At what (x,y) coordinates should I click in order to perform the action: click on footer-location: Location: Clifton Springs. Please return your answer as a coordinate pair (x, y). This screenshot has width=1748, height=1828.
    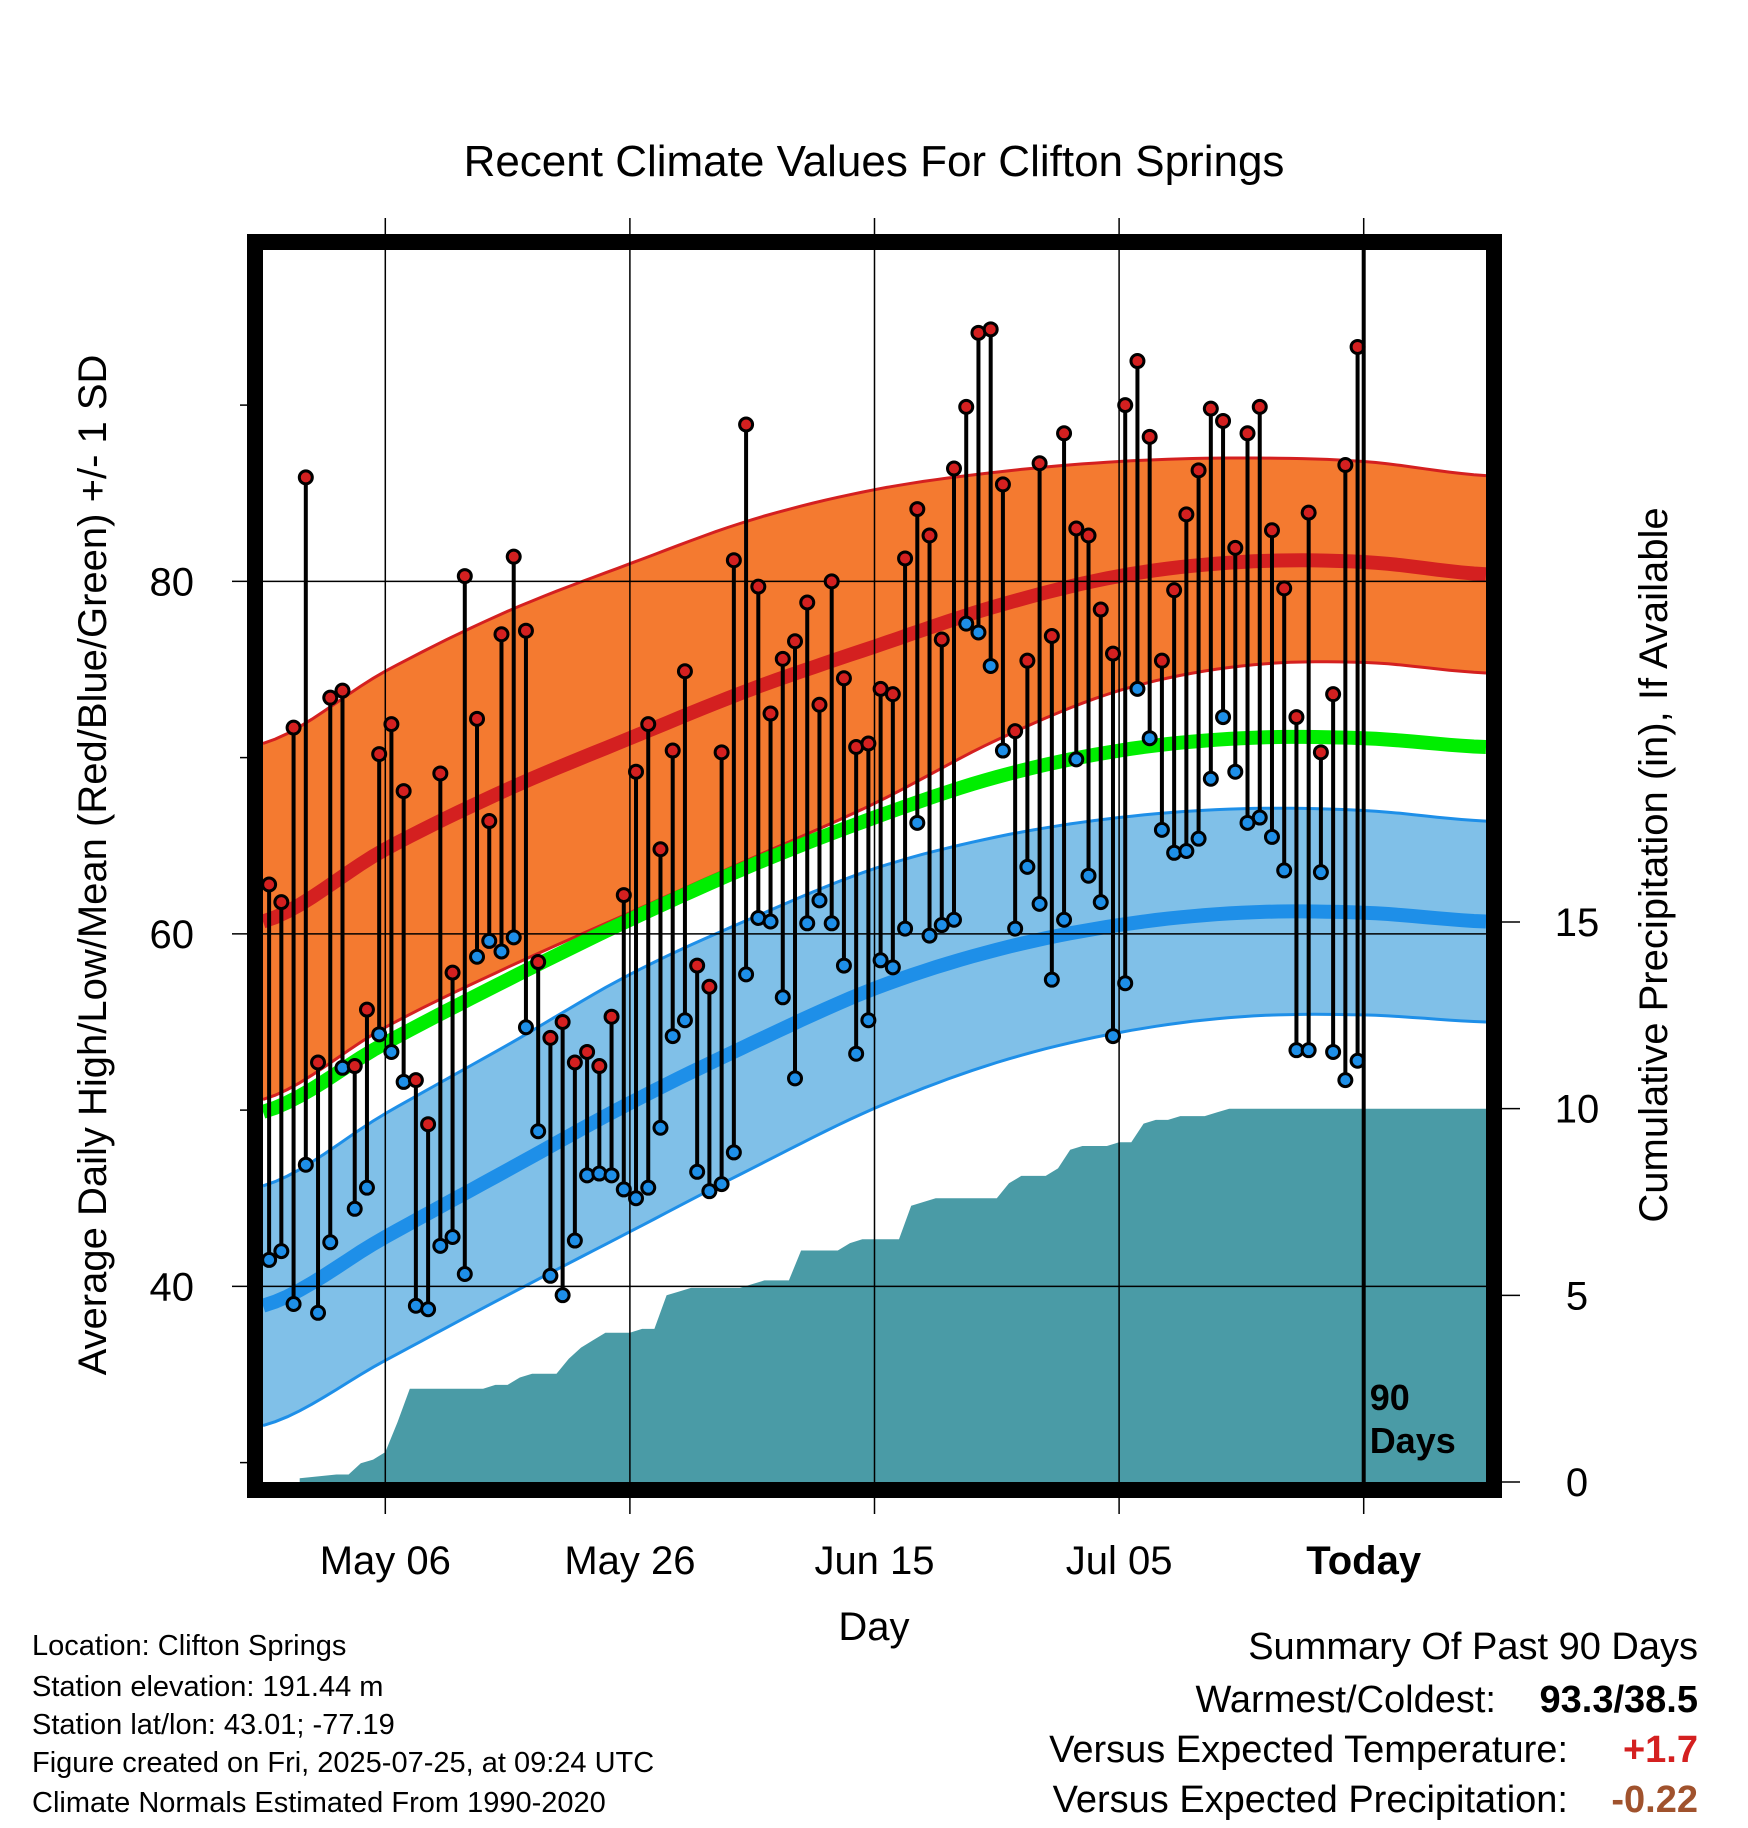
    Looking at the image, I should click on (189, 1646).